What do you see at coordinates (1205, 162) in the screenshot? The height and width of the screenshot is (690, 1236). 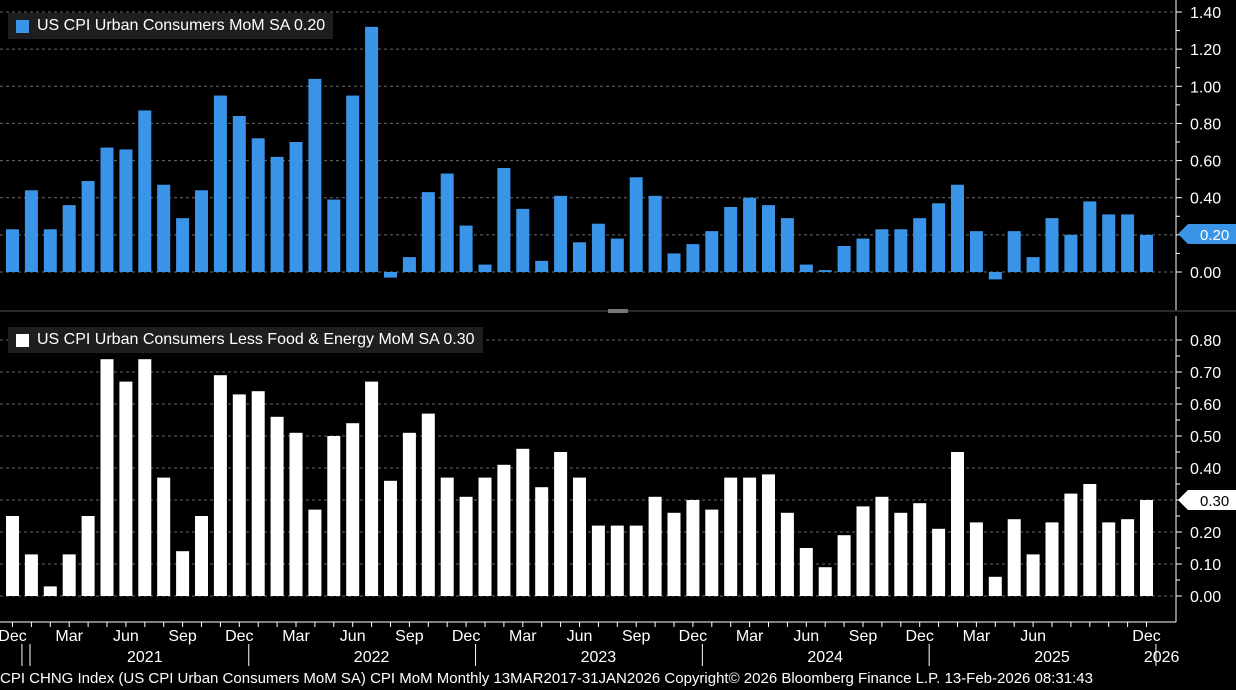 I see `y-tick-label: 0.60` at bounding box center [1205, 162].